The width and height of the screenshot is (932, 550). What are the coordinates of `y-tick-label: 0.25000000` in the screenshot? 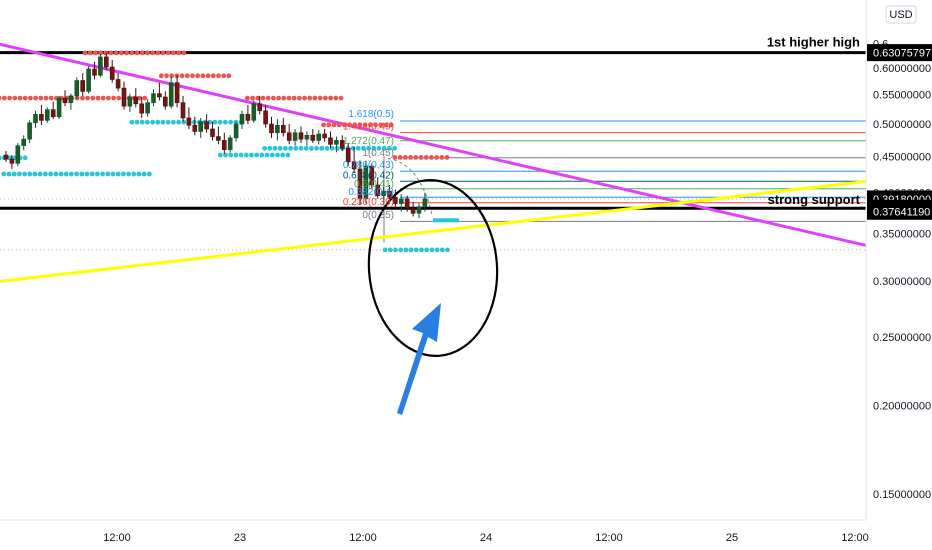 It's located at (902, 338).